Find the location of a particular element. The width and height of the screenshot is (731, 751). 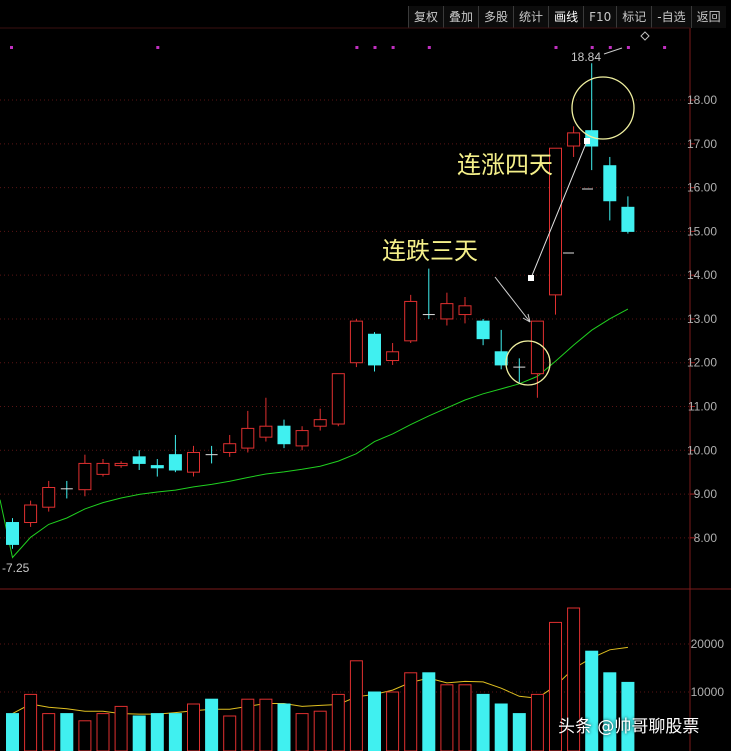

arrow-handle-start is located at coordinates (531, 278).